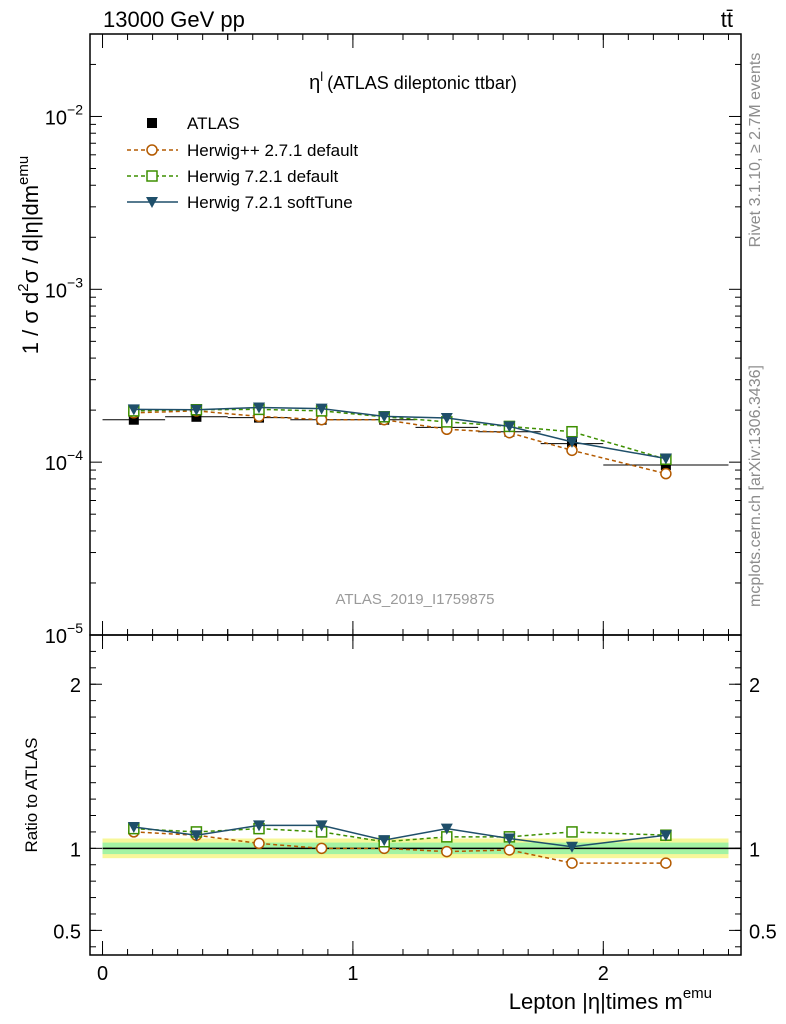 The image size is (786, 1024). I want to click on legend-label: Herwig++ 2.7.1 default, so click(272, 150).